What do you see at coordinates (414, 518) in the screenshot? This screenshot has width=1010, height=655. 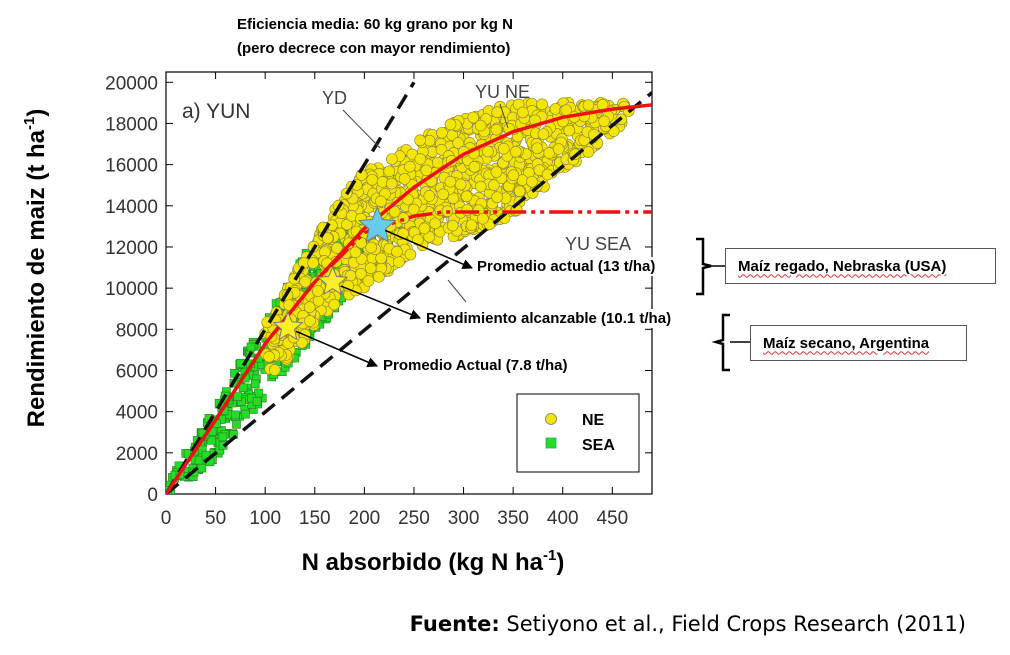 I see `x-tick-label: 250` at bounding box center [414, 518].